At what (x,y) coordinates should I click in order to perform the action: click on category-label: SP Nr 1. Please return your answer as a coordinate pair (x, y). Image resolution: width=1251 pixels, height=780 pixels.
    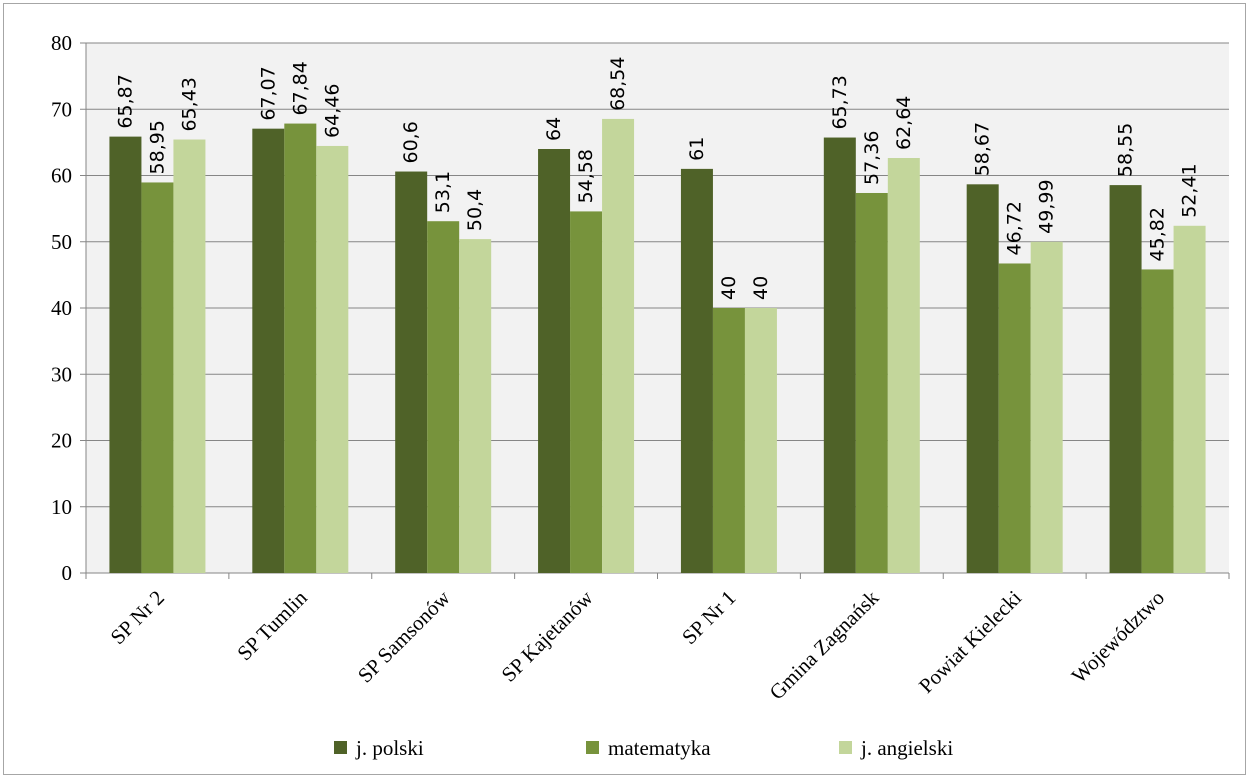
    Looking at the image, I should click on (708, 617).